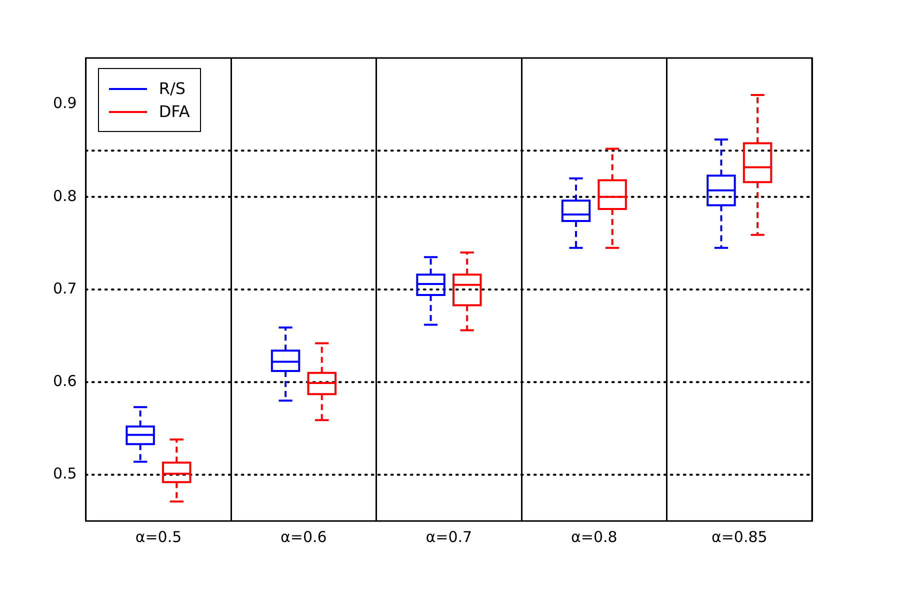 Image resolution: width=900 pixels, height=600 pixels. Describe the element at coordinates (172, 88) in the screenshot. I see `legend-label: R/S` at that location.